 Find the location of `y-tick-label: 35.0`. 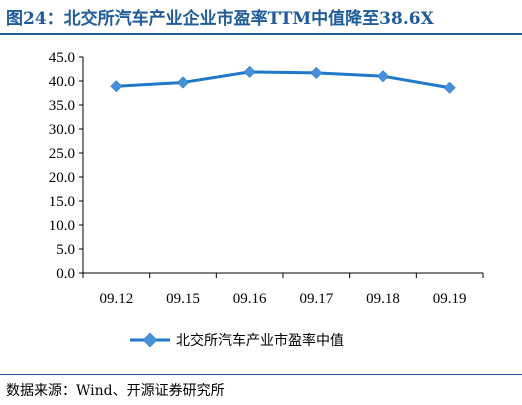

y-tick-label: 35.0 is located at coordinates (62, 106).